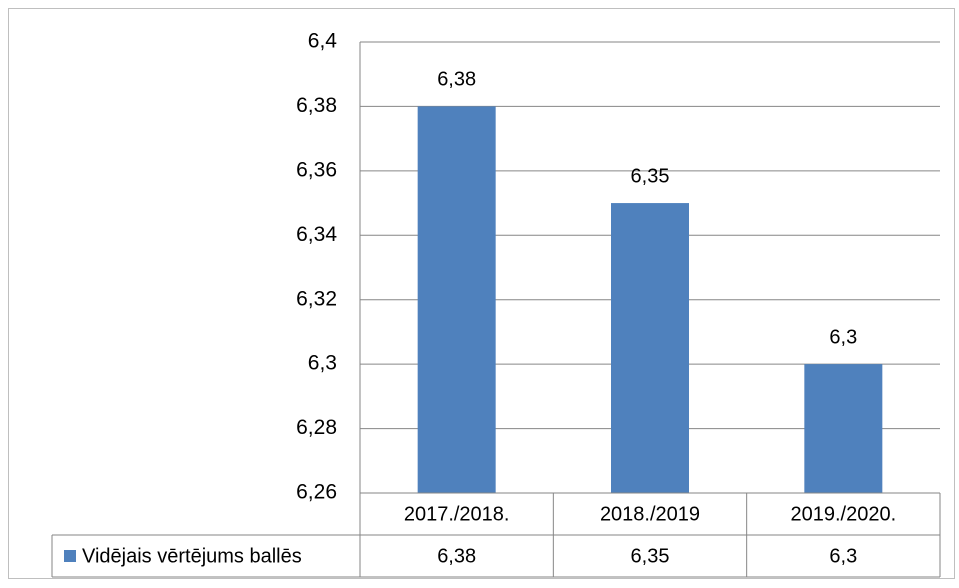  I want to click on legend-key, so click(70, 556).